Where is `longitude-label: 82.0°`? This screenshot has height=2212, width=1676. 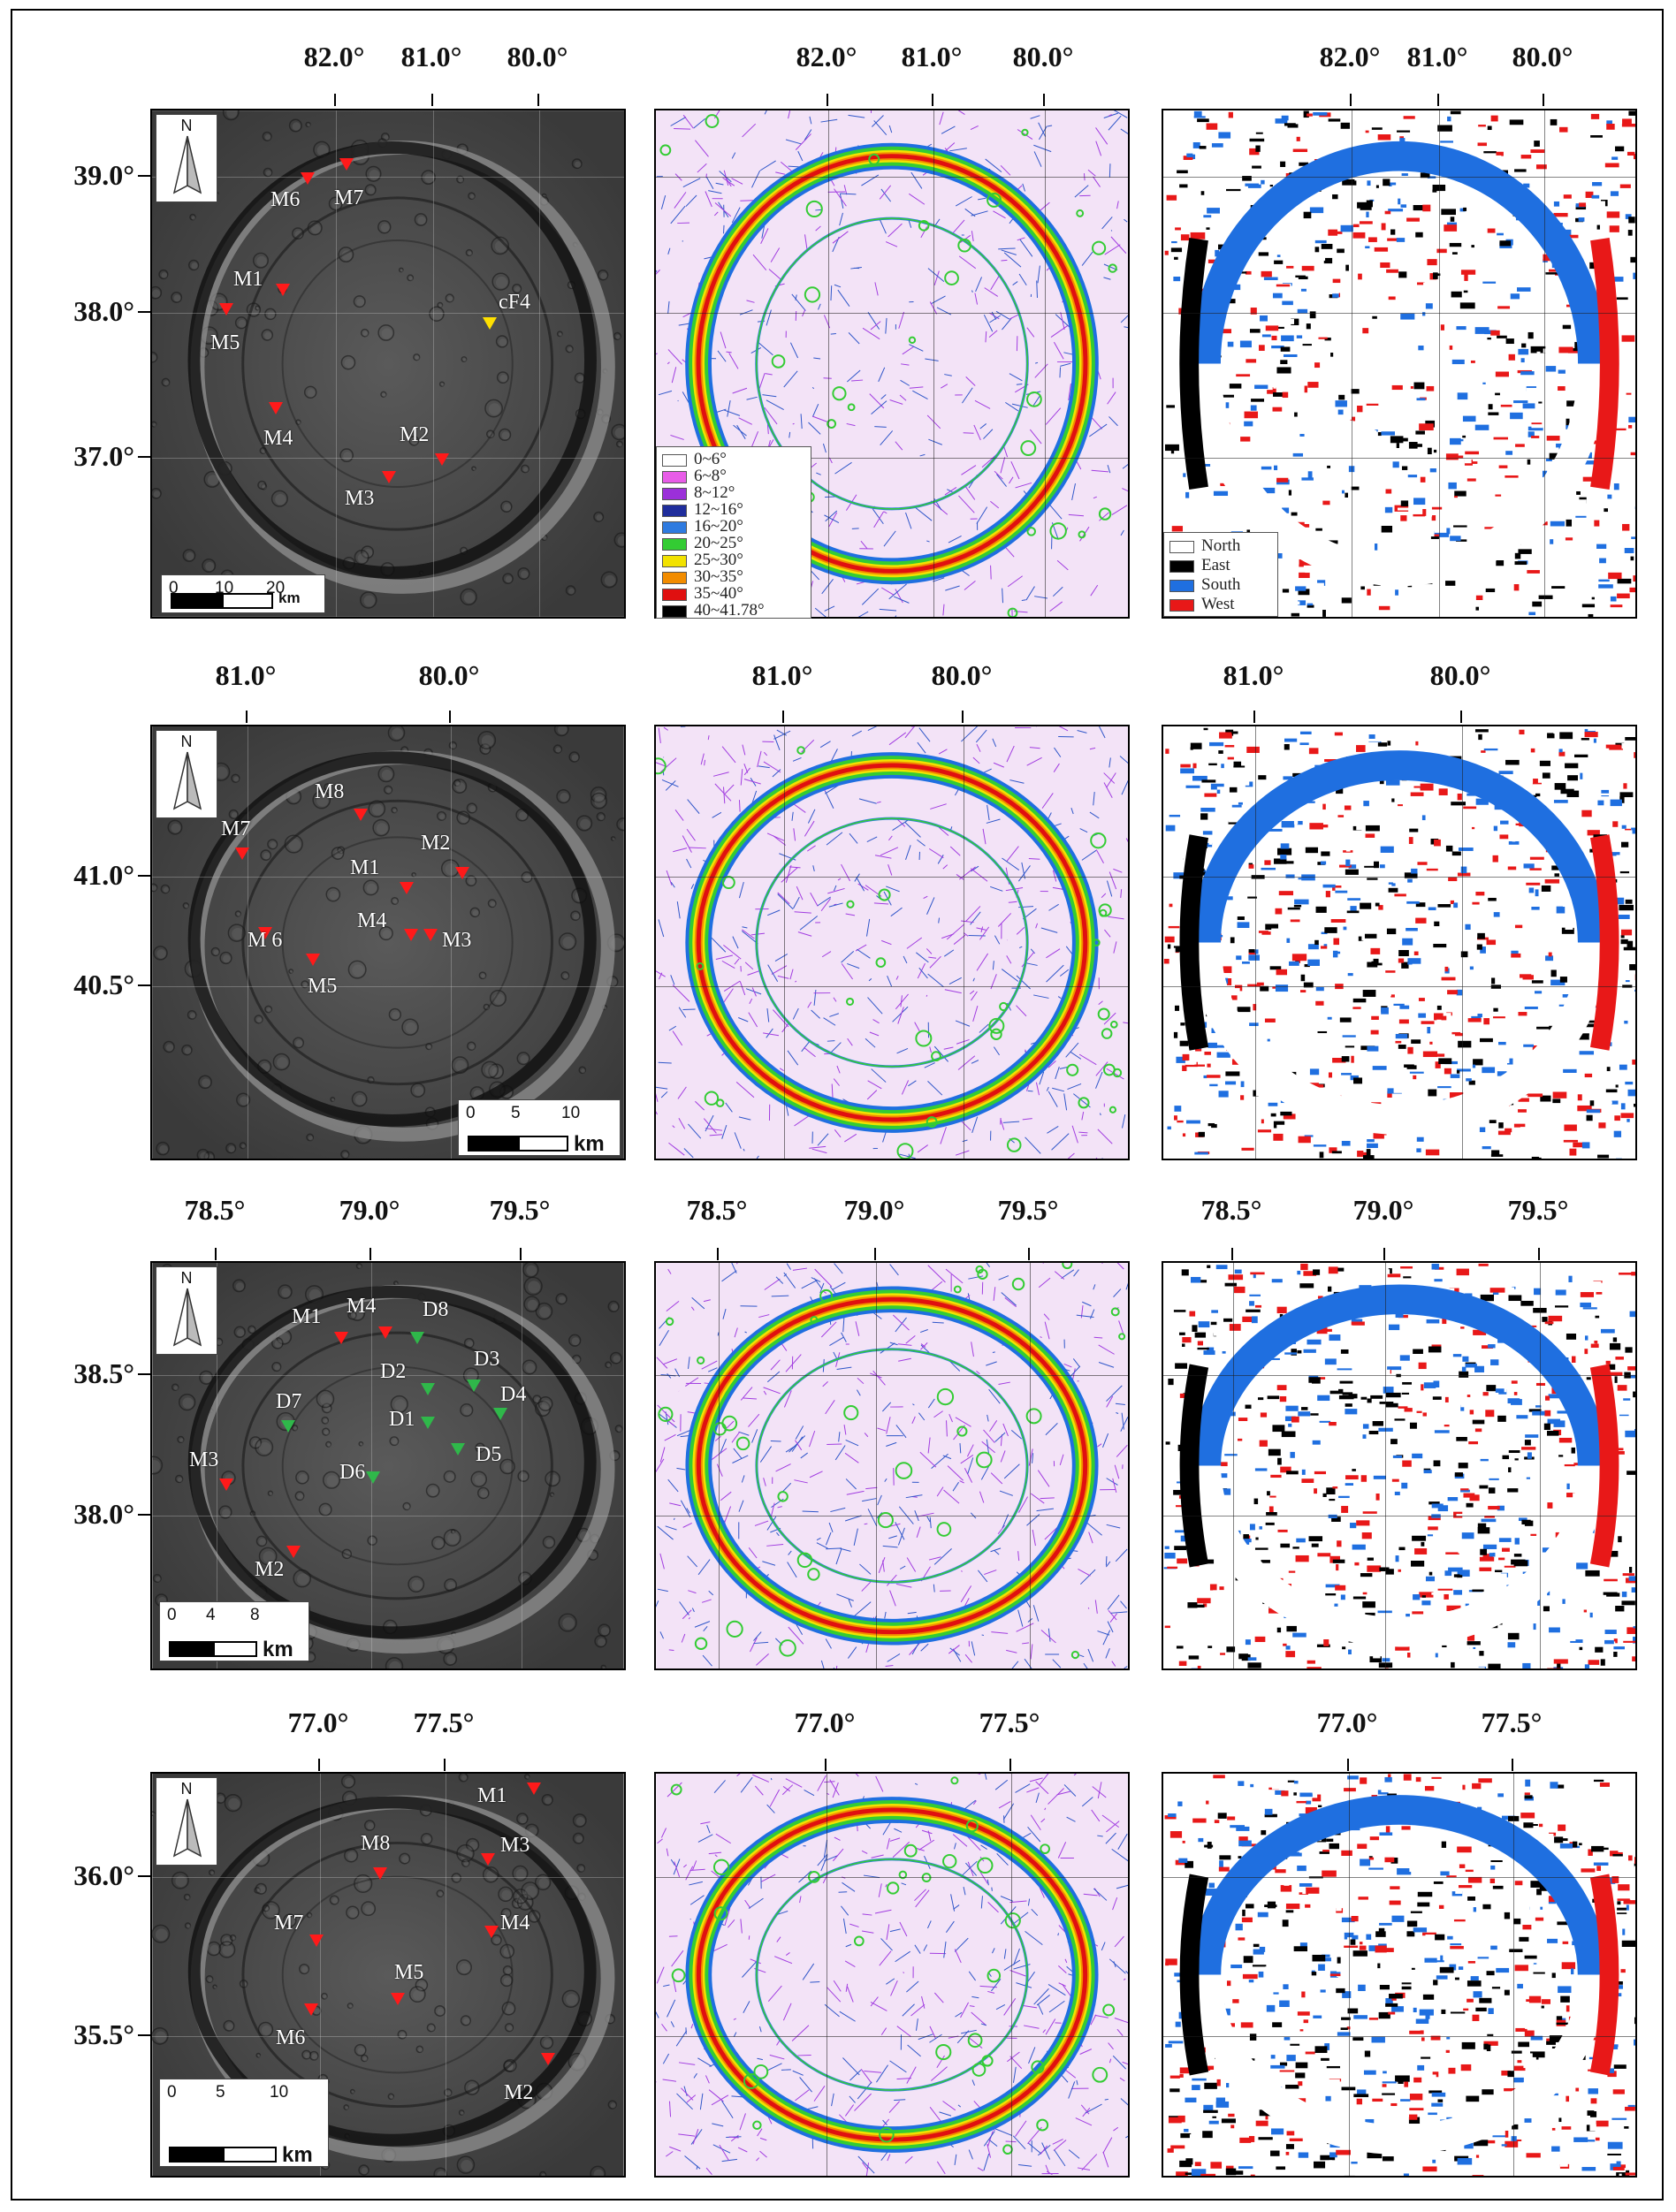 longitude-label: 82.0° is located at coordinates (826, 56).